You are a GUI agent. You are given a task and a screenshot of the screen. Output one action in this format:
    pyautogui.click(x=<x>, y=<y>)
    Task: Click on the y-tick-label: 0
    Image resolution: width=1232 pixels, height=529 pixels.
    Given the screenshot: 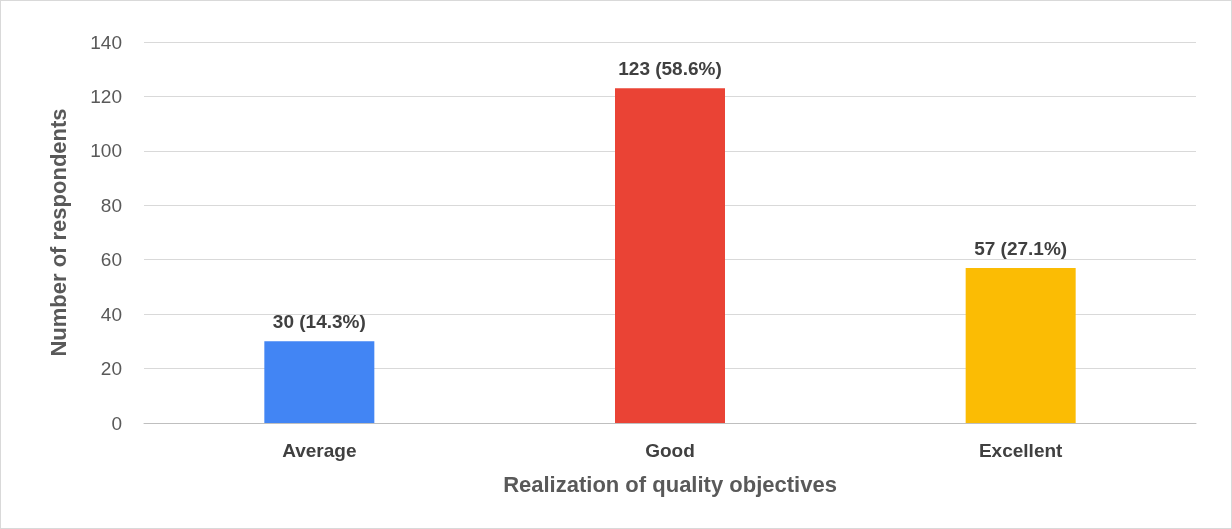 What is the action you would take?
    pyautogui.click(x=116, y=423)
    